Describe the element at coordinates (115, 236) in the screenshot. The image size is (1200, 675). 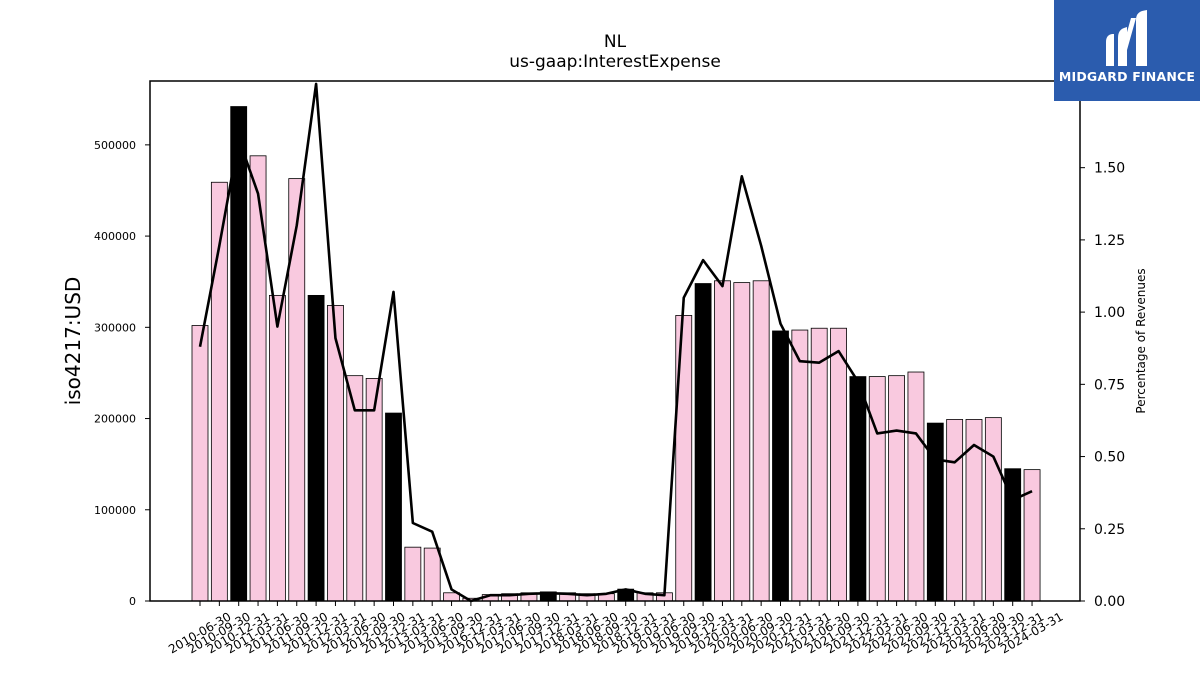
I see `y-tick-label: 400000` at that location.